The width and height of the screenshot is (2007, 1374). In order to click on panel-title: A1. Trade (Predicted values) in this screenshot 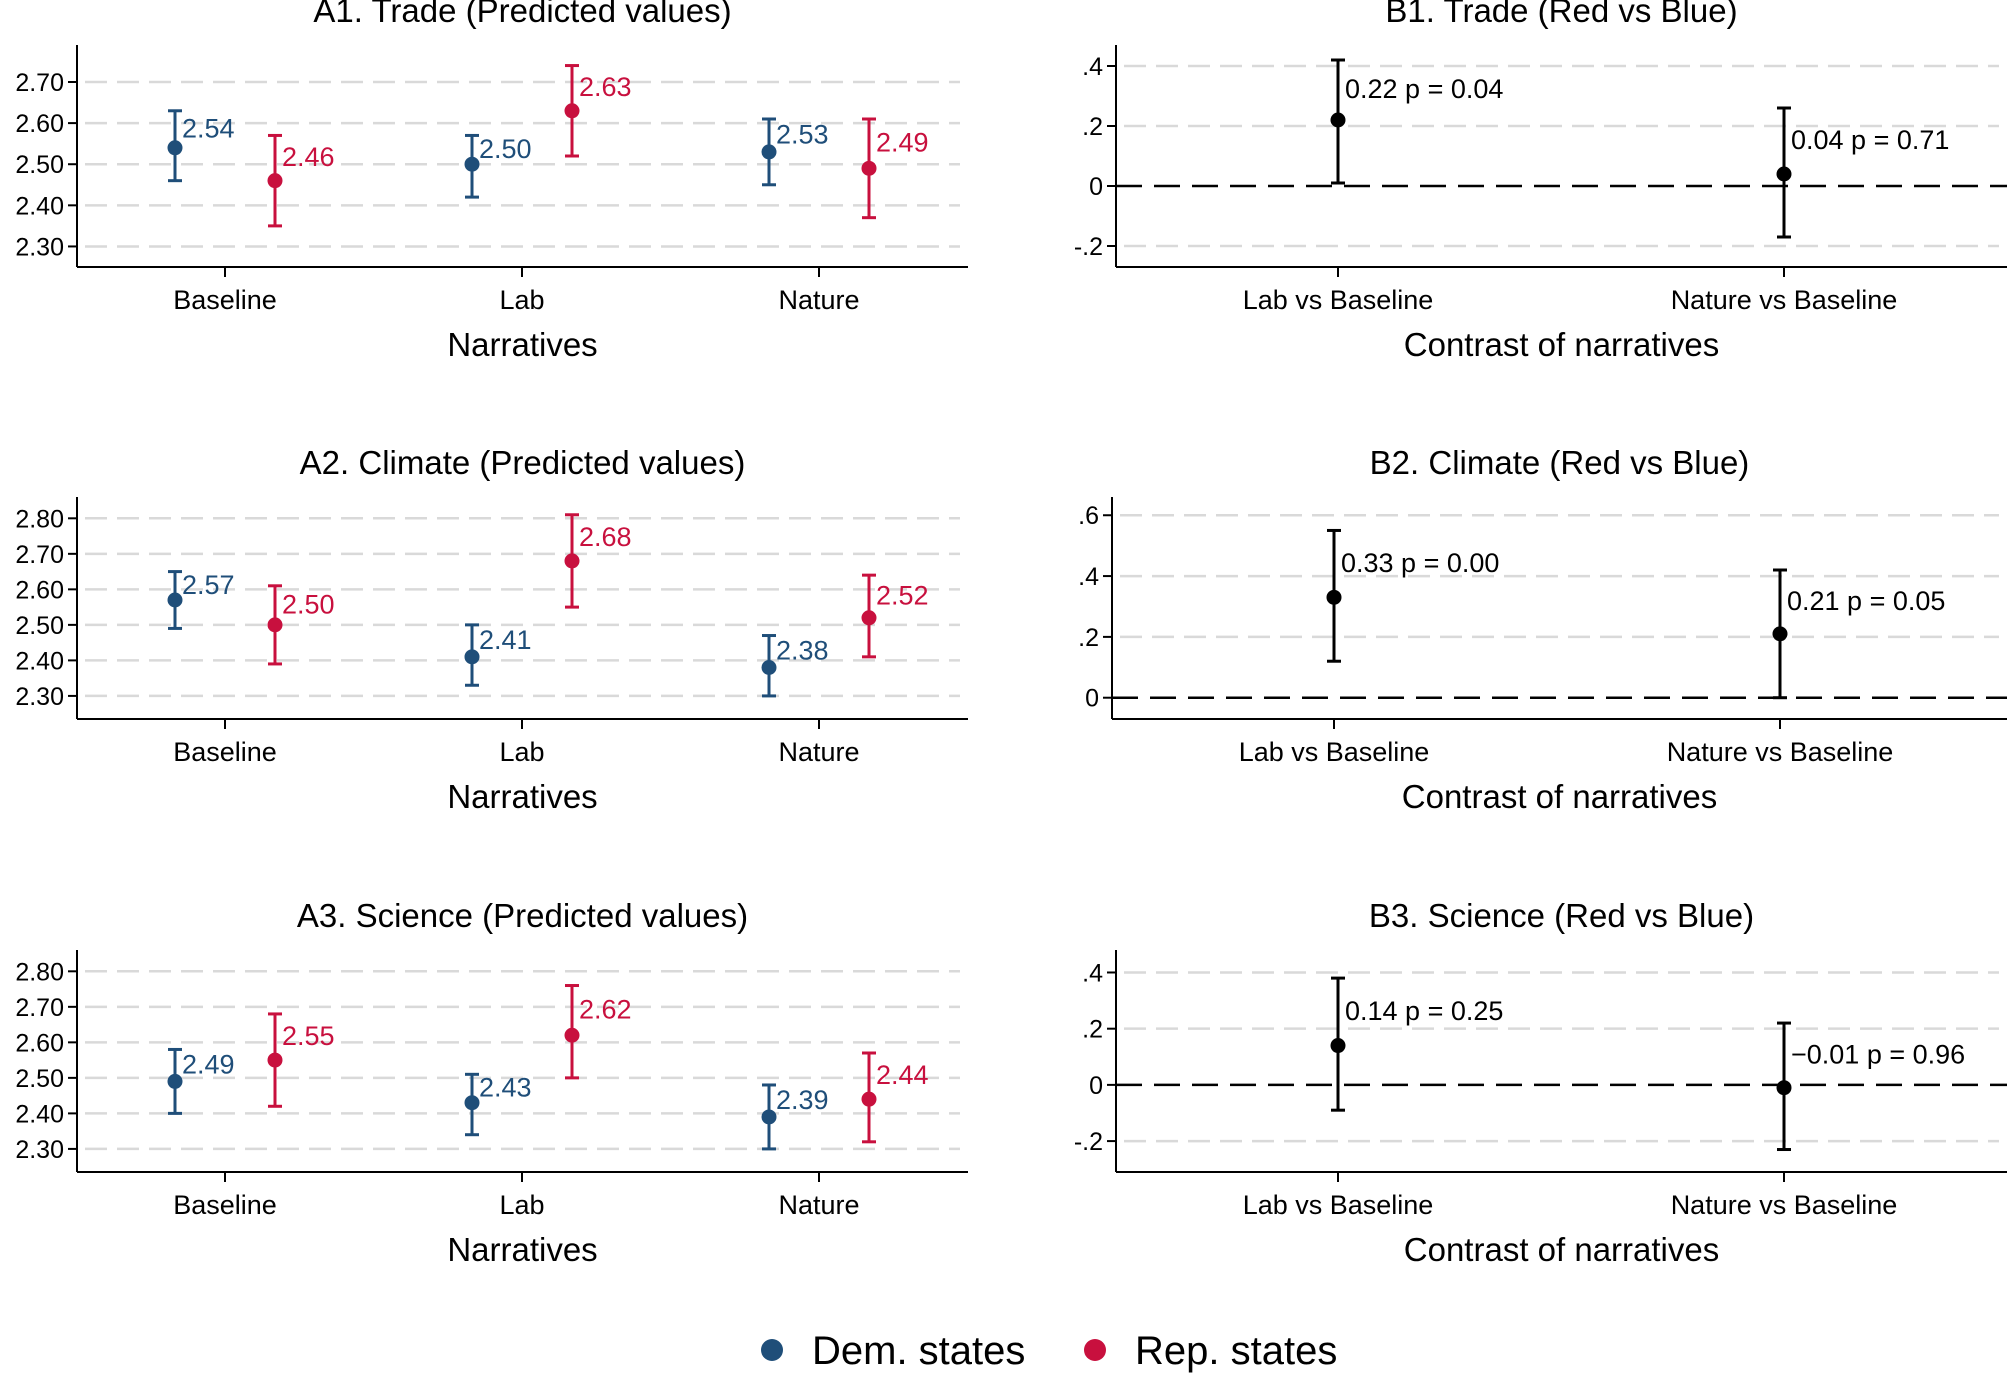, I will do `click(522, 14)`.